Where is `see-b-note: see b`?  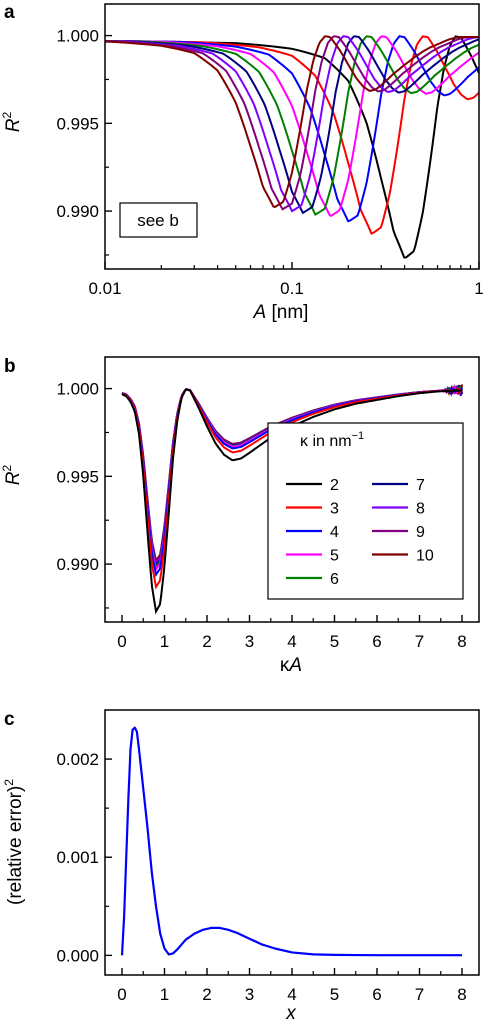
see-b-note: see b is located at coordinates (158, 220).